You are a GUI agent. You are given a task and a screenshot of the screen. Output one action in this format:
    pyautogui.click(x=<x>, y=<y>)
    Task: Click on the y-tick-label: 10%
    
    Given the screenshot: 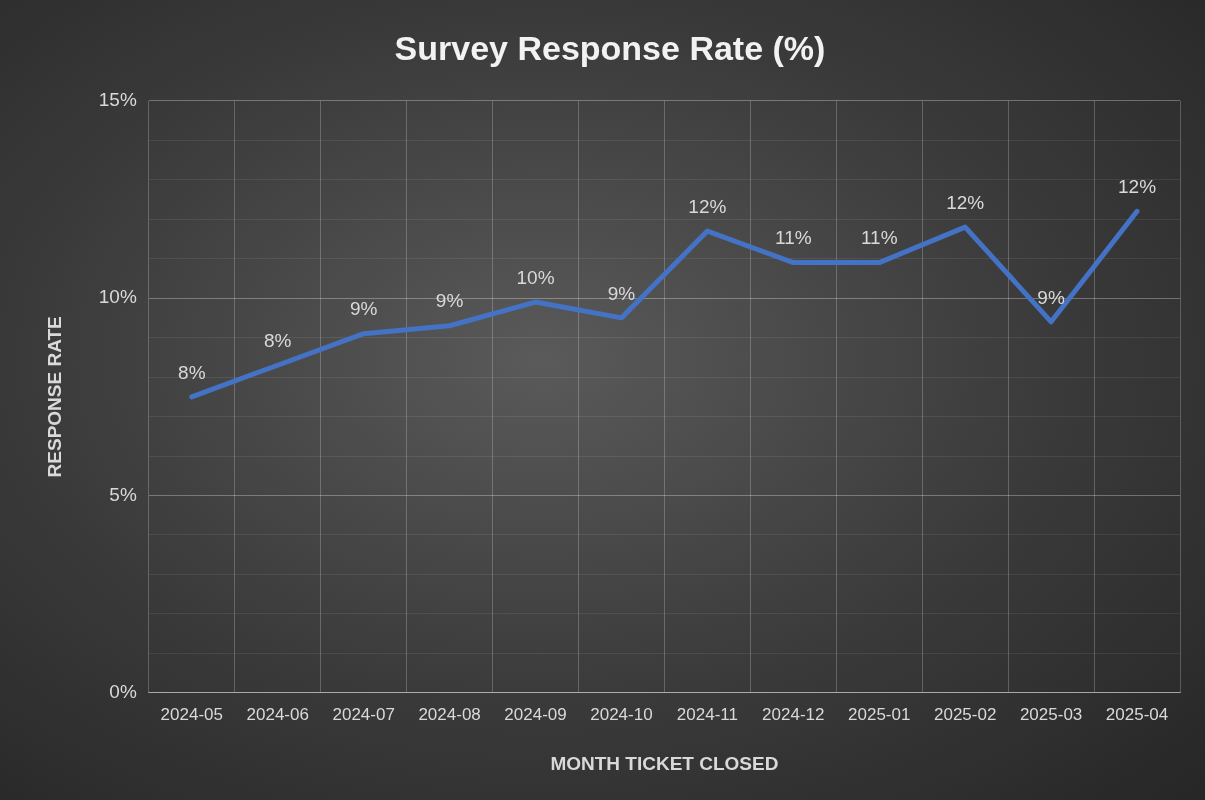 What is the action you would take?
    pyautogui.click(x=117, y=297)
    